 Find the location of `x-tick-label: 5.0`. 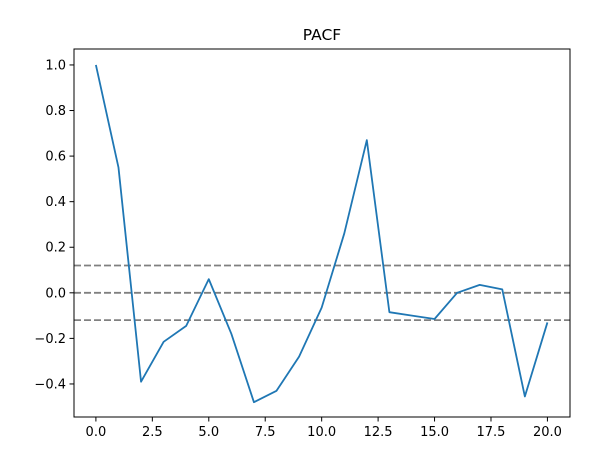

x-tick-label: 5.0 is located at coordinates (208, 432).